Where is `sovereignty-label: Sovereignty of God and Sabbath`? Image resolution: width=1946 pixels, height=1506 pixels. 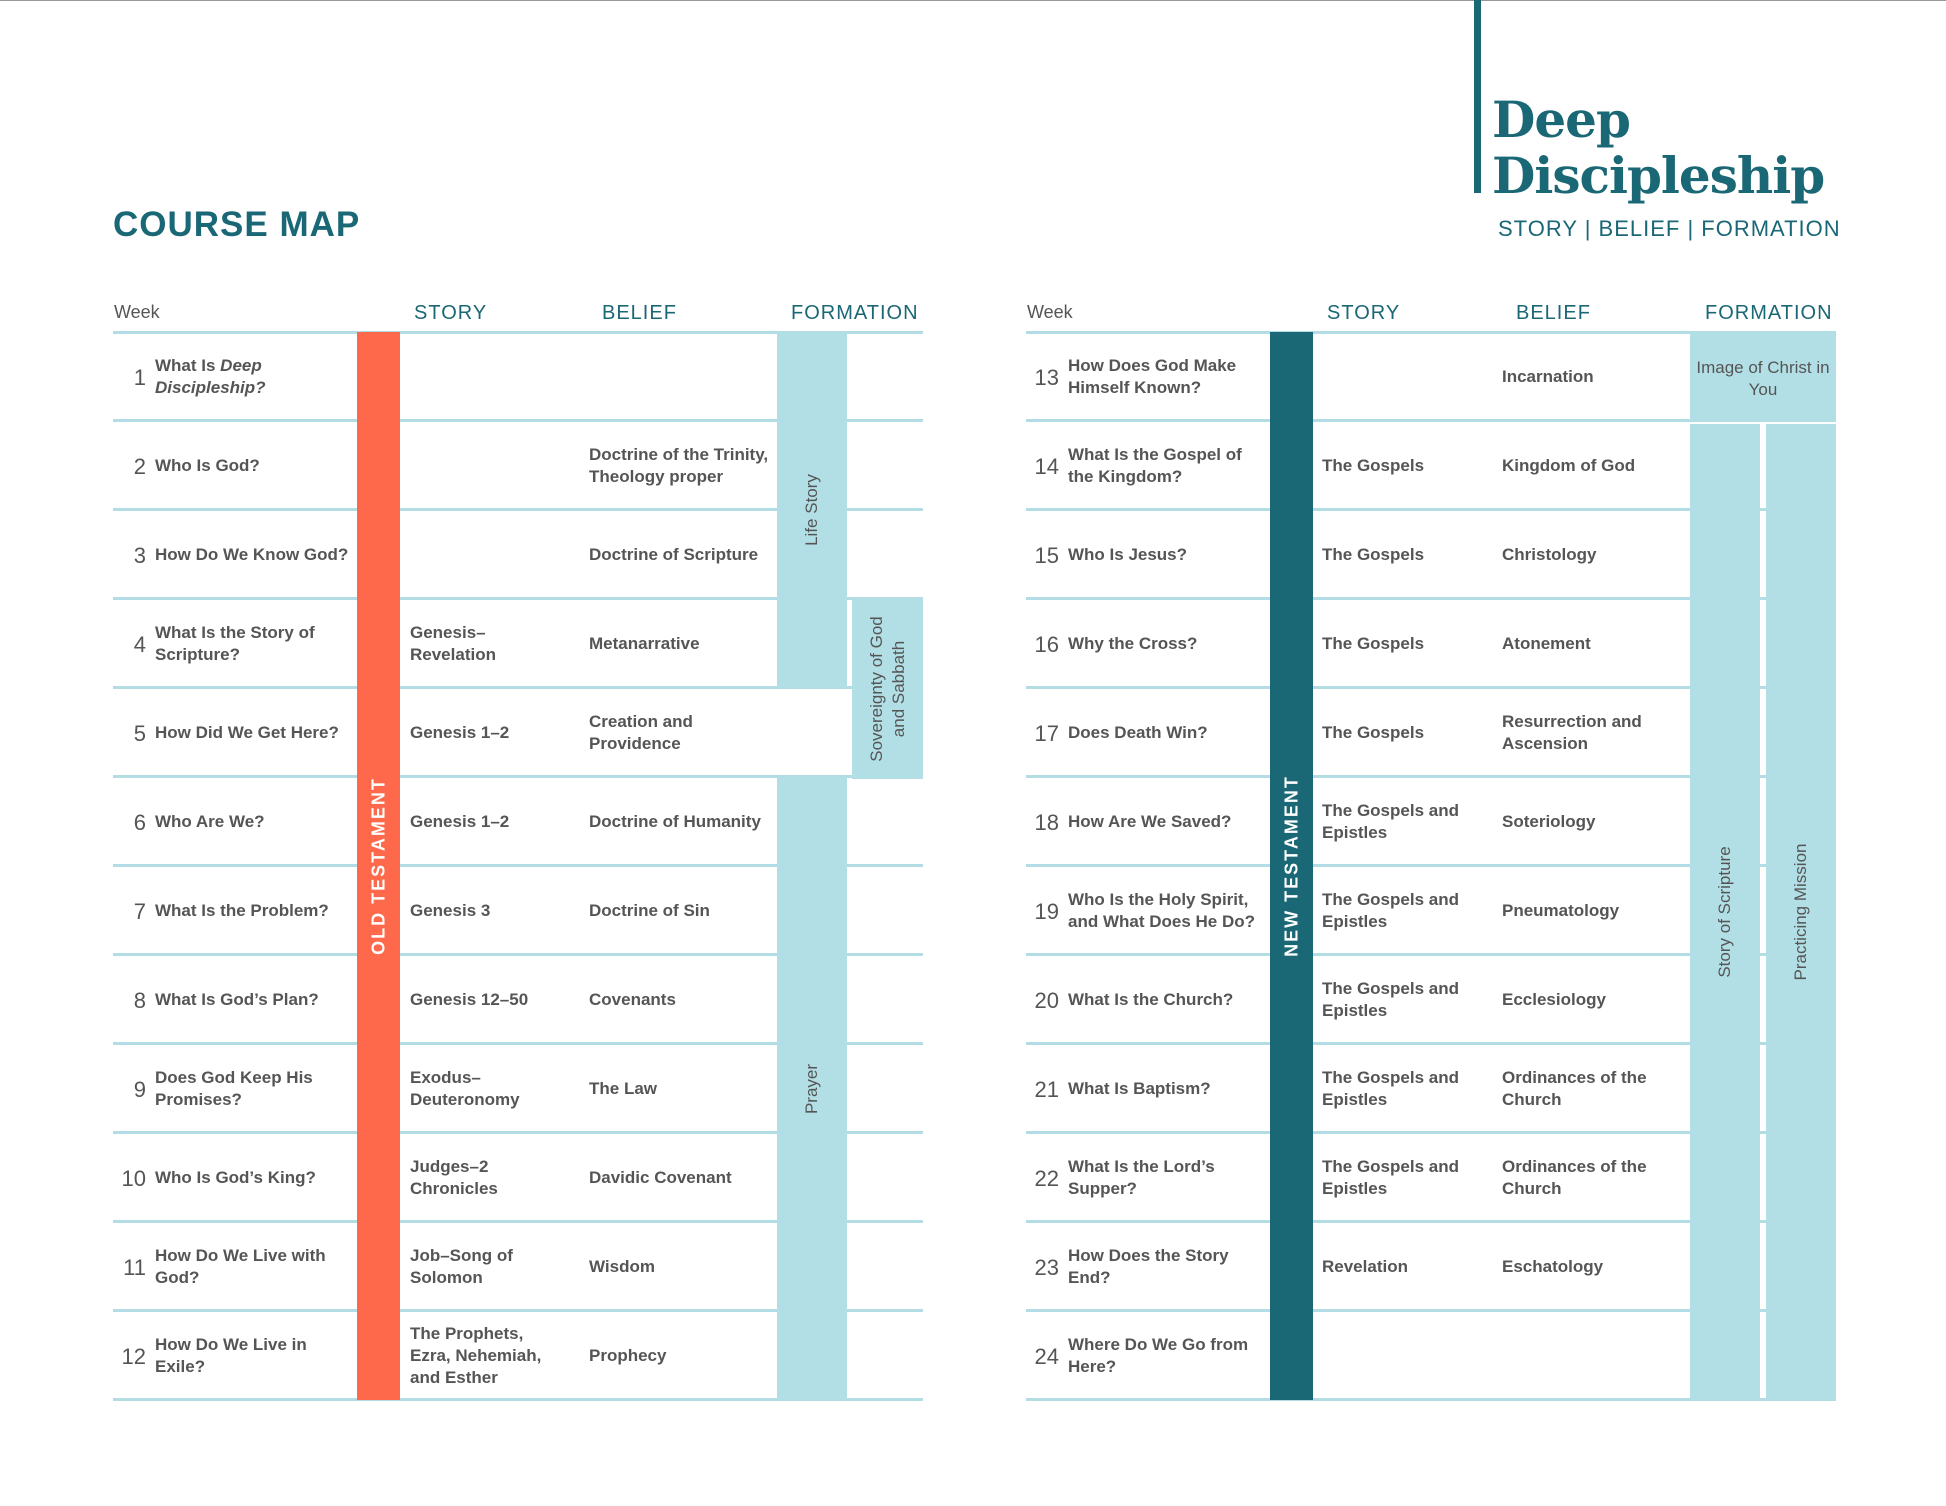
sovereignty-label: Sovereignty of God and Sabbath is located at coordinates (887, 689).